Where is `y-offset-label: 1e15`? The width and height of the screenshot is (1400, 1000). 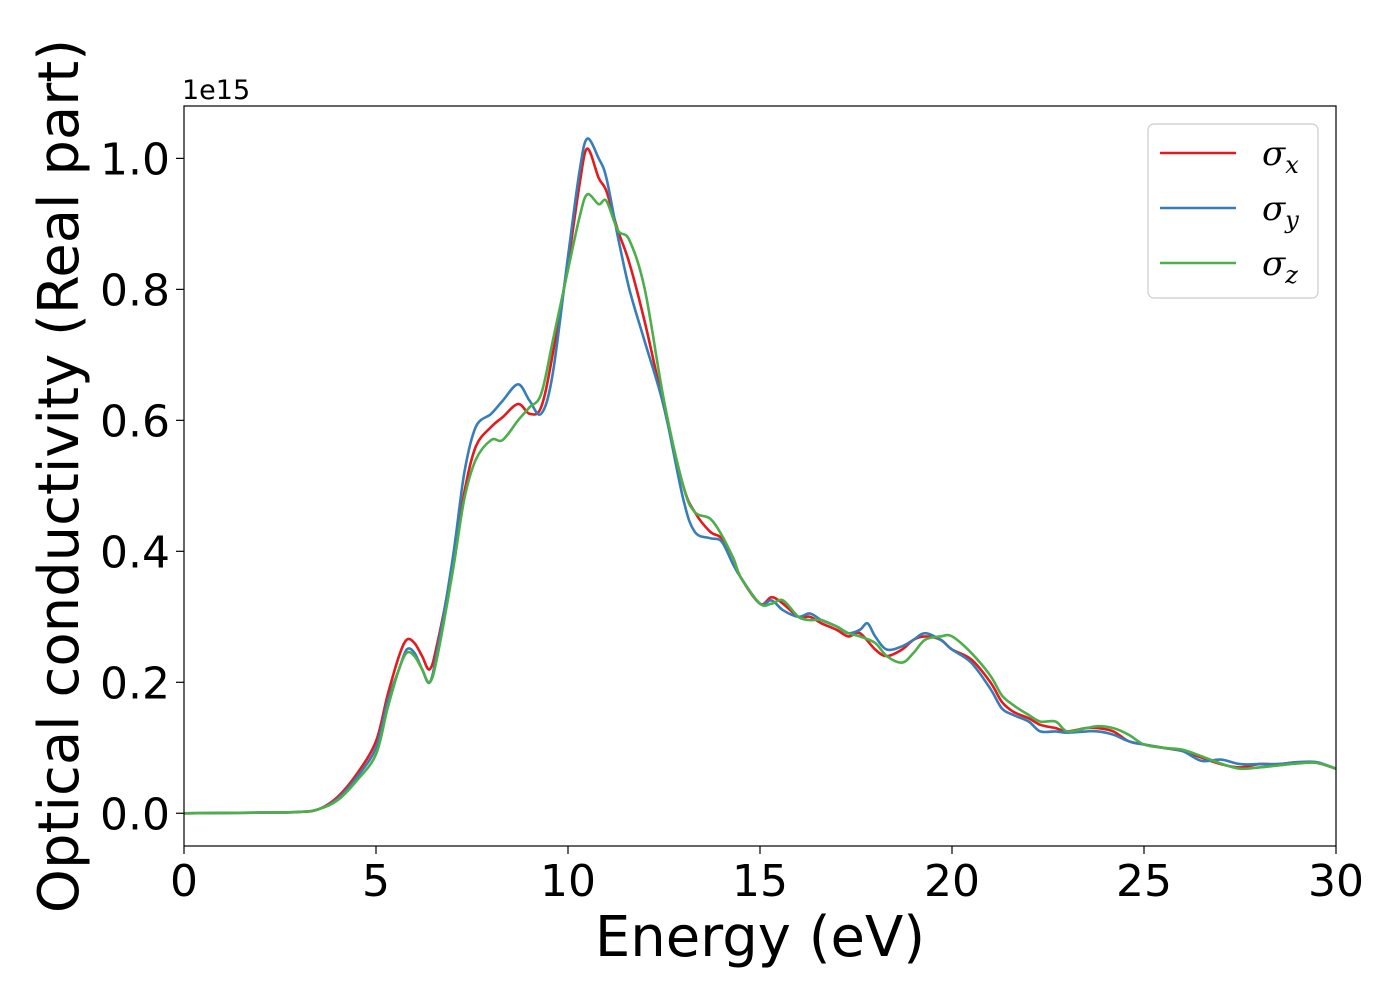 y-offset-label: 1e15 is located at coordinates (216, 90).